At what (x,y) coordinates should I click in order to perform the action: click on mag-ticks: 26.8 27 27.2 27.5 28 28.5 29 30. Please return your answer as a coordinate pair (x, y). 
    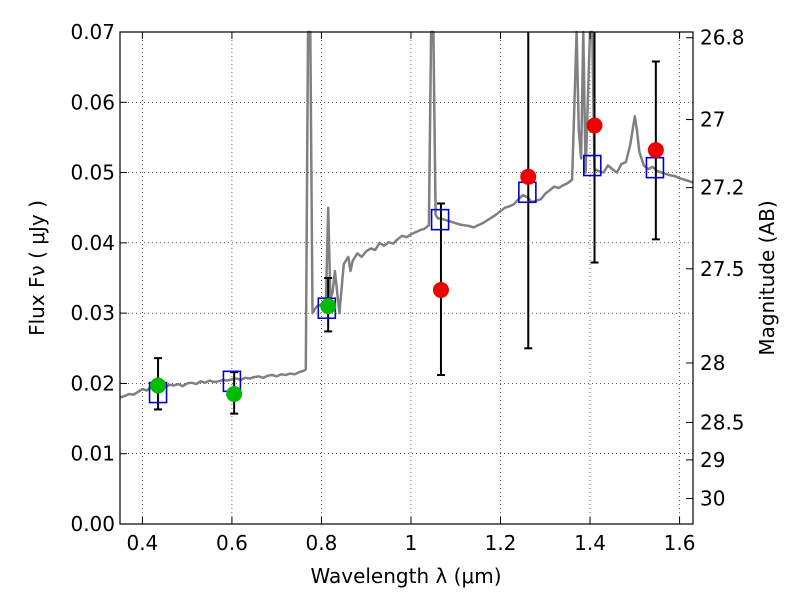
    Looking at the image, I should click on (715, 268).